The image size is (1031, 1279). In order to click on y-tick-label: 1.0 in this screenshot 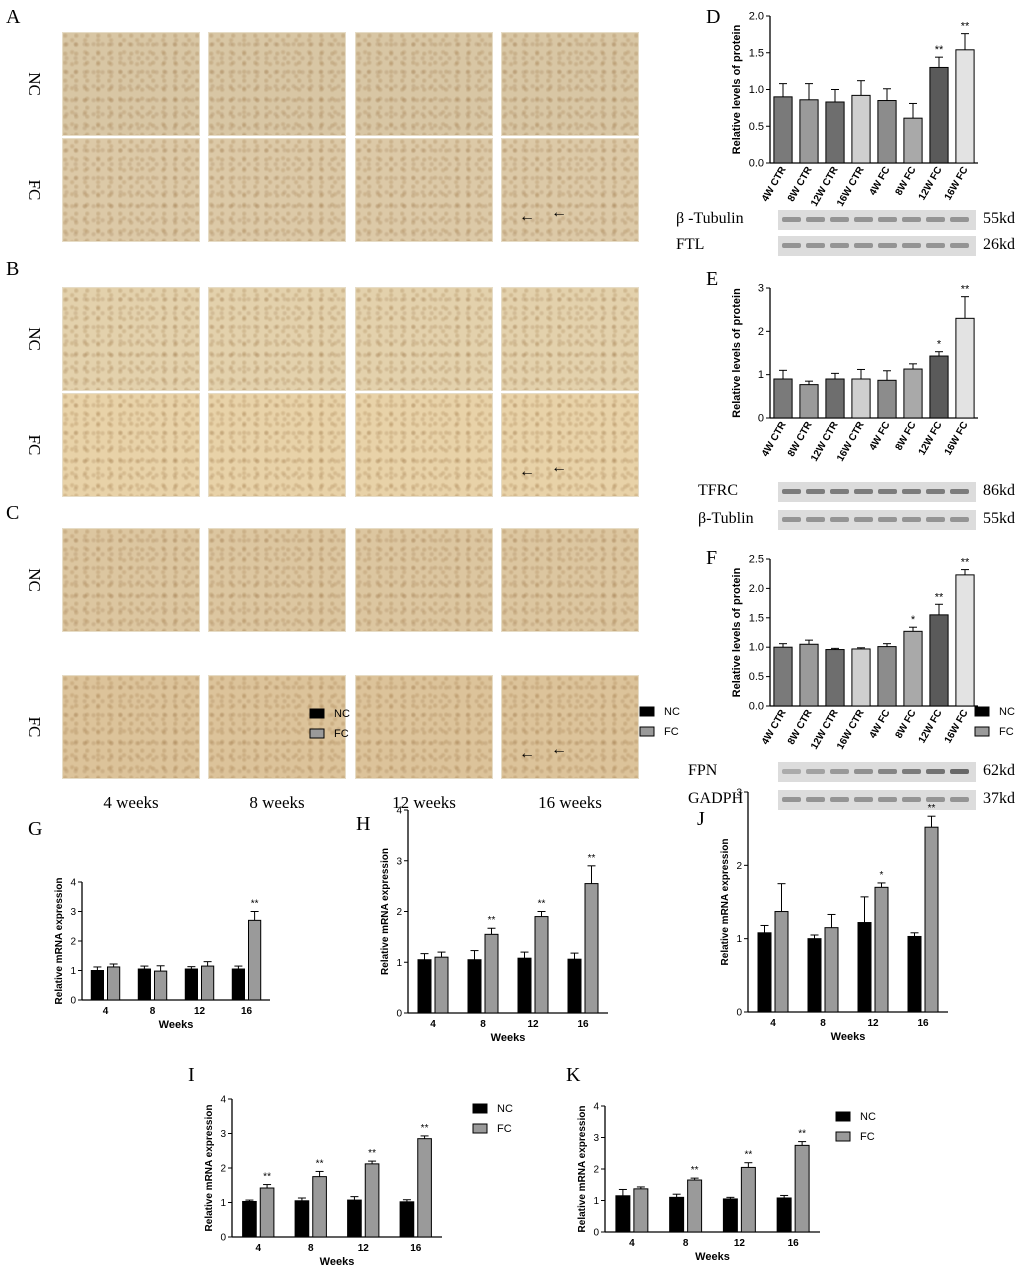, I will do `click(756, 648)`.